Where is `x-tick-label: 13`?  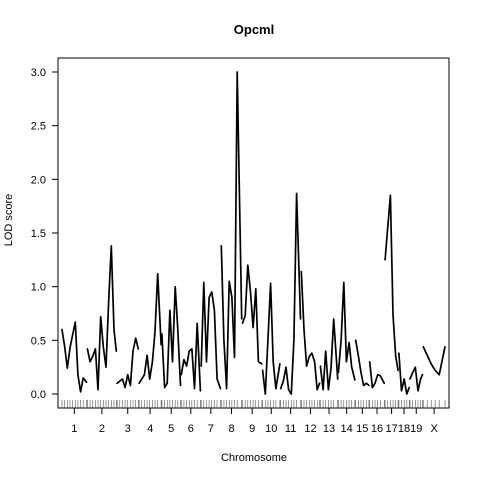 x-tick-label: 13 is located at coordinates (329, 429).